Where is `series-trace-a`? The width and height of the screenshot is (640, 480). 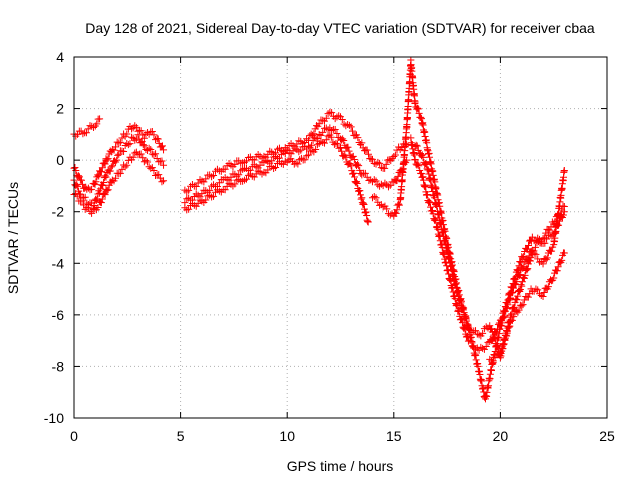 series-trace-a is located at coordinates (87, 127).